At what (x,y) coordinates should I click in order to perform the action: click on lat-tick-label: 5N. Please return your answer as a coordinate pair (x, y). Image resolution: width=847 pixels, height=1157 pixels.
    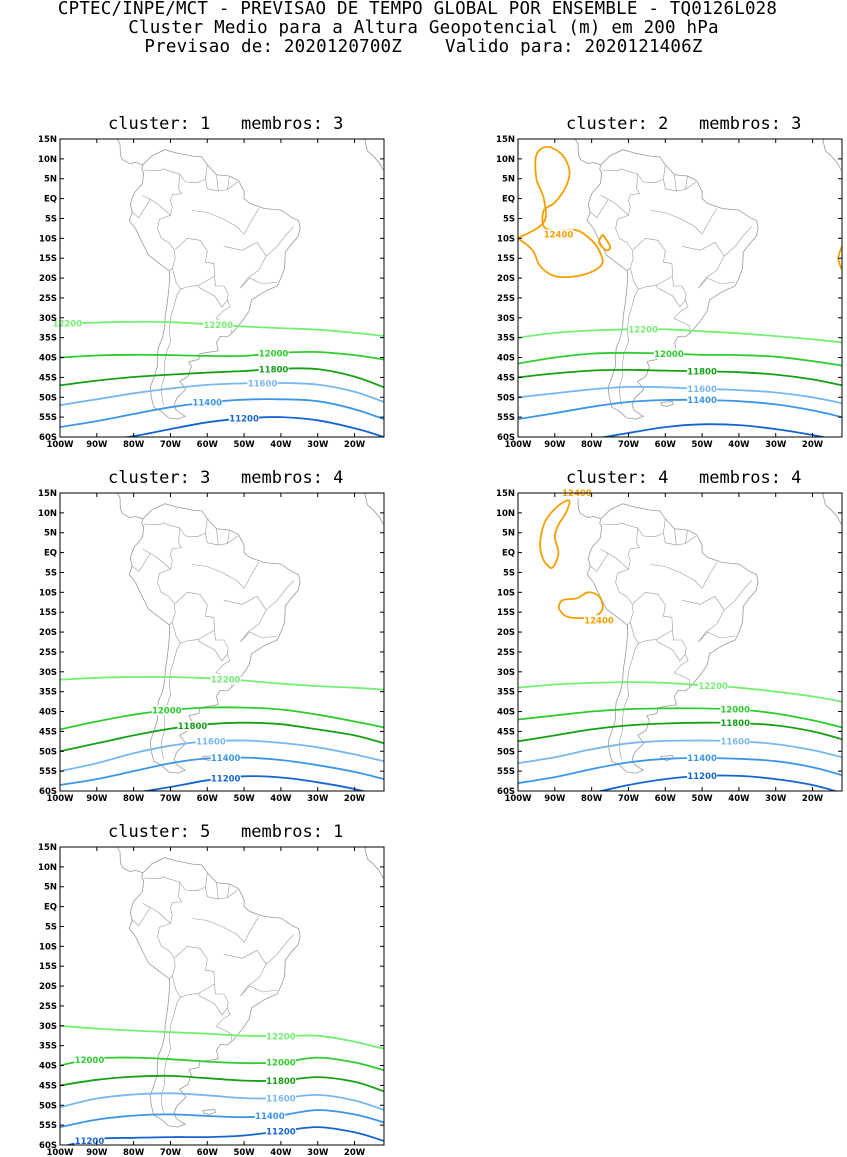
    Looking at the image, I should click on (508, 180).